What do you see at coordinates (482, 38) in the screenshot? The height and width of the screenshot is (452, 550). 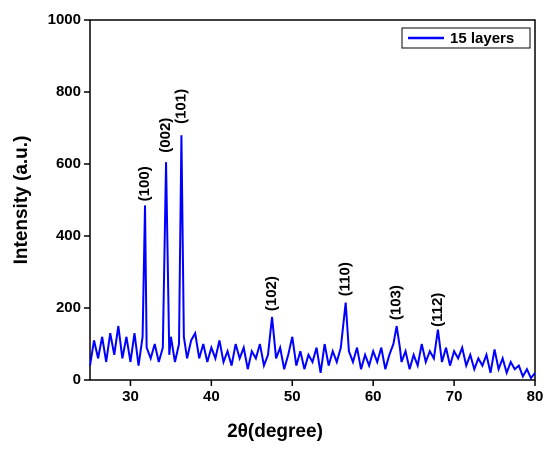 I see `legend-label: 15 layers` at bounding box center [482, 38].